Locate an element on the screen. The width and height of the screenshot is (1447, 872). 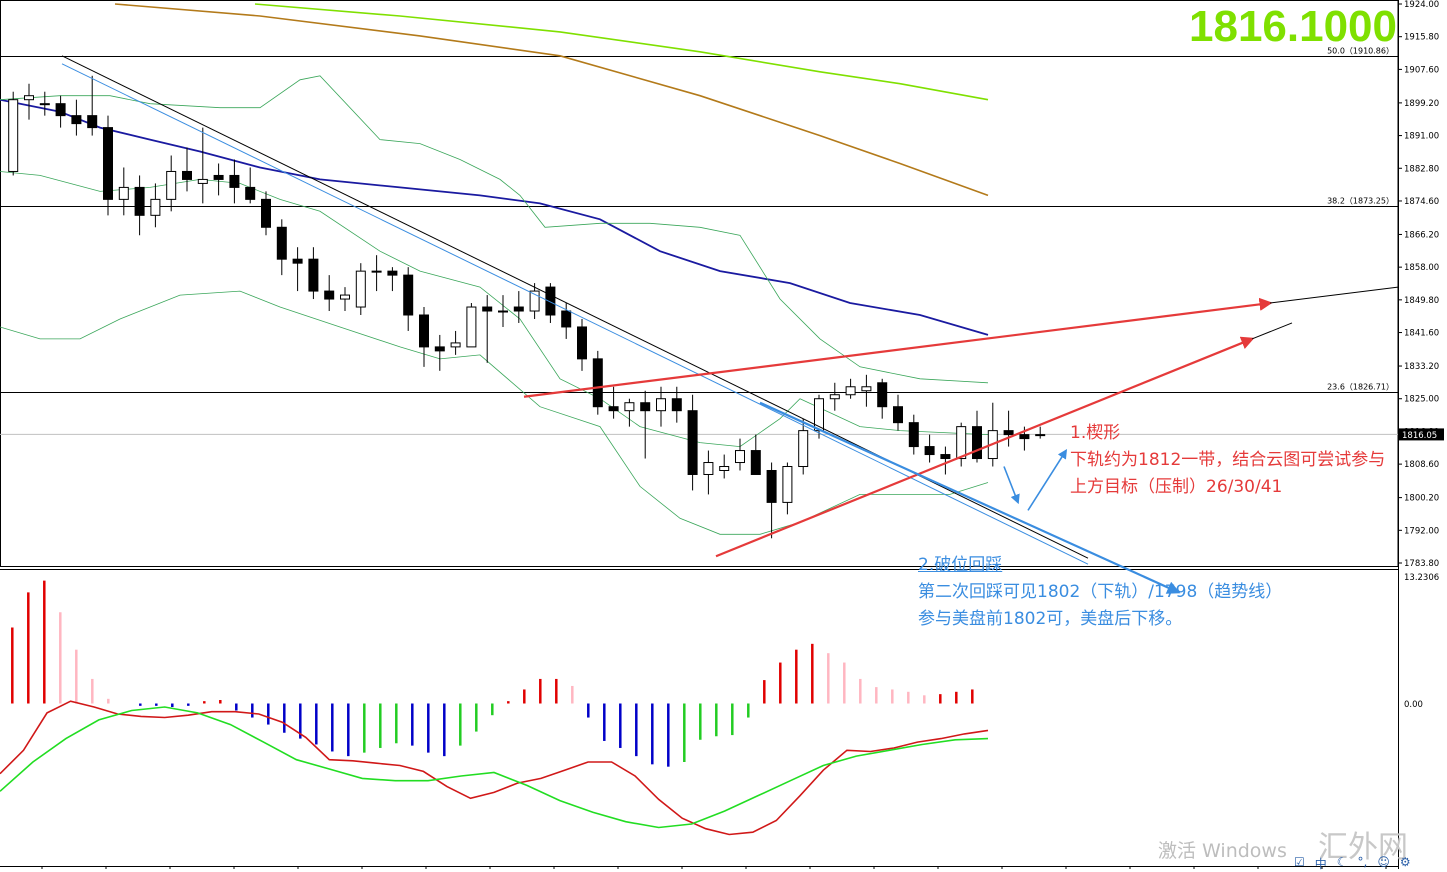
price-tick-label: 1783.80 is located at coordinates (1421, 564).